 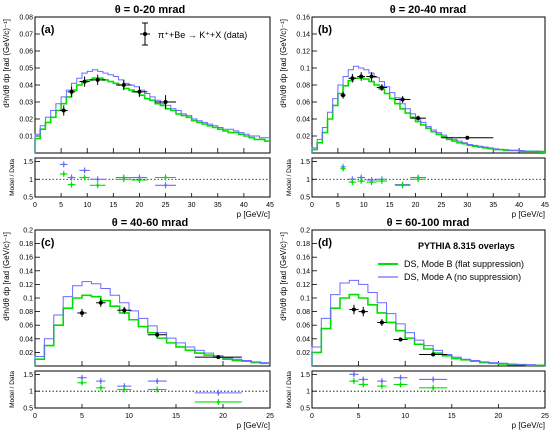 What do you see at coordinates (305, 231) in the screenshot?
I see `y-tick-label: 0.2` at bounding box center [305, 231].